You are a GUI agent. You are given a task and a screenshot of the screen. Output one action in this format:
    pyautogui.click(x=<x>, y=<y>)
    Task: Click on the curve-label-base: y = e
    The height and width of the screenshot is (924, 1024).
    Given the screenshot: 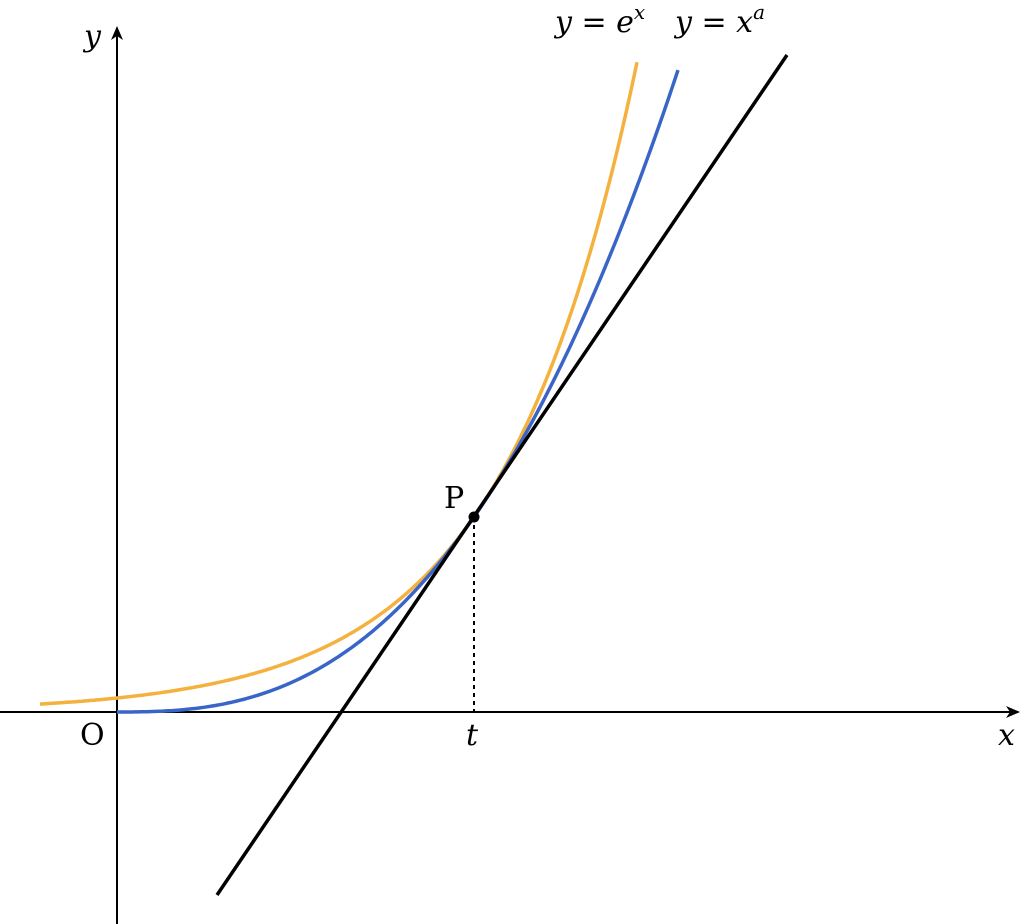 What is the action you would take?
    pyautogui.click(x=593, y=22)
    